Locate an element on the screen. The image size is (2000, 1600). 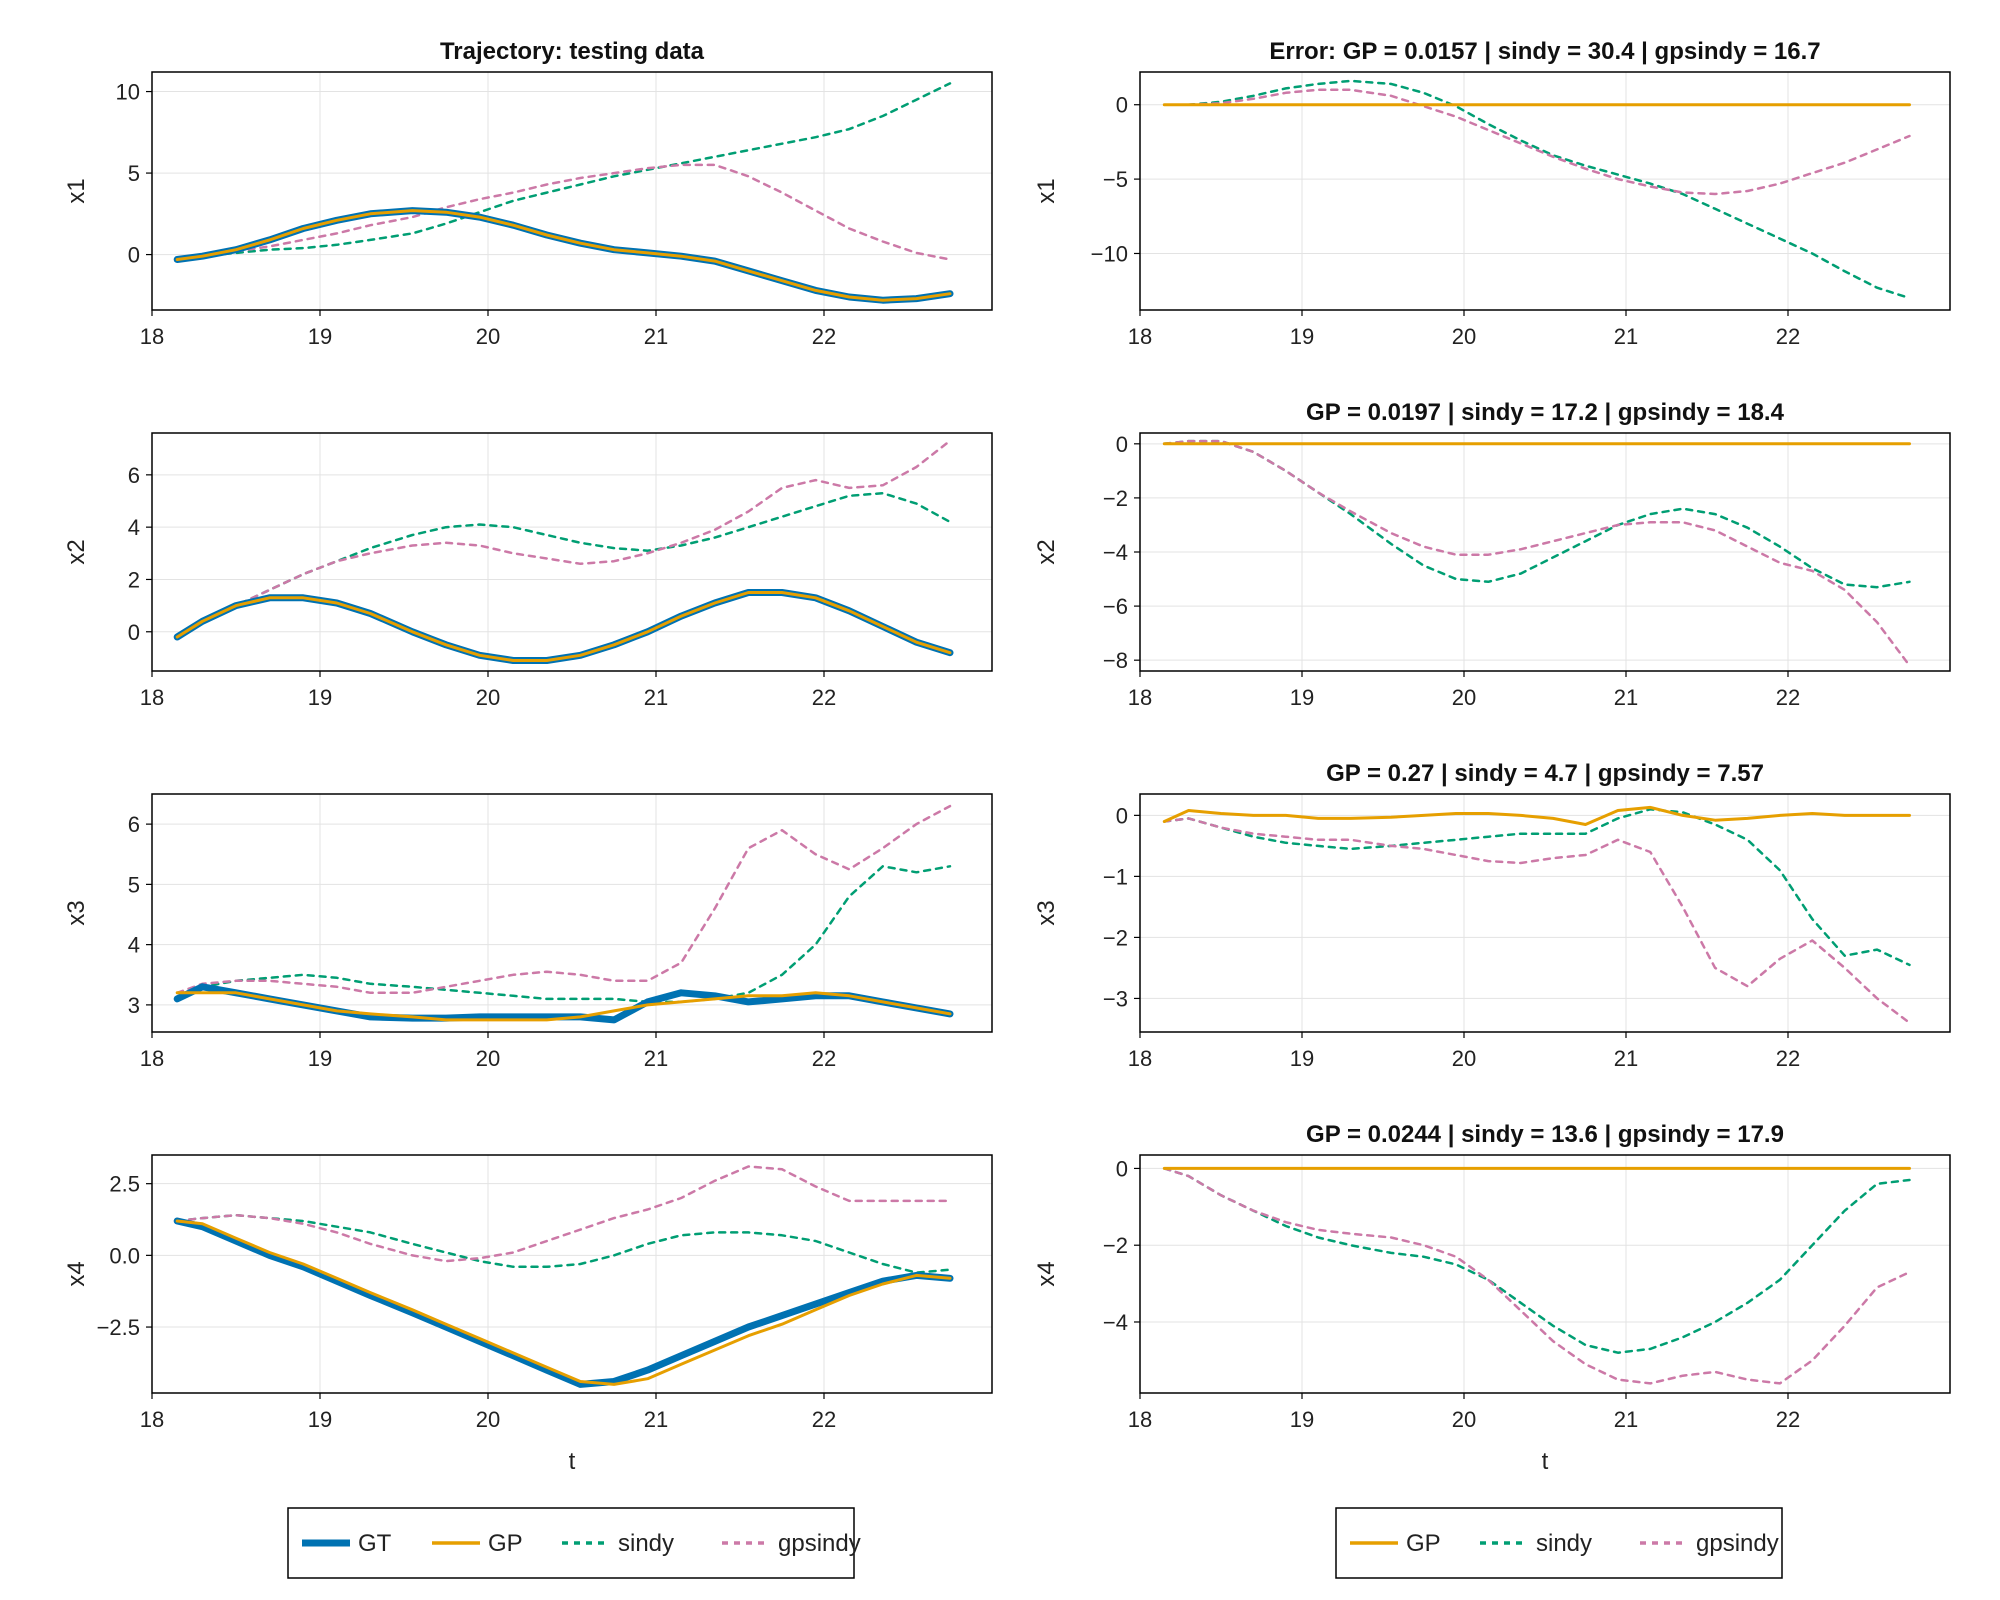
y-tick-label: 3 is located at coordinates (134, 1005).